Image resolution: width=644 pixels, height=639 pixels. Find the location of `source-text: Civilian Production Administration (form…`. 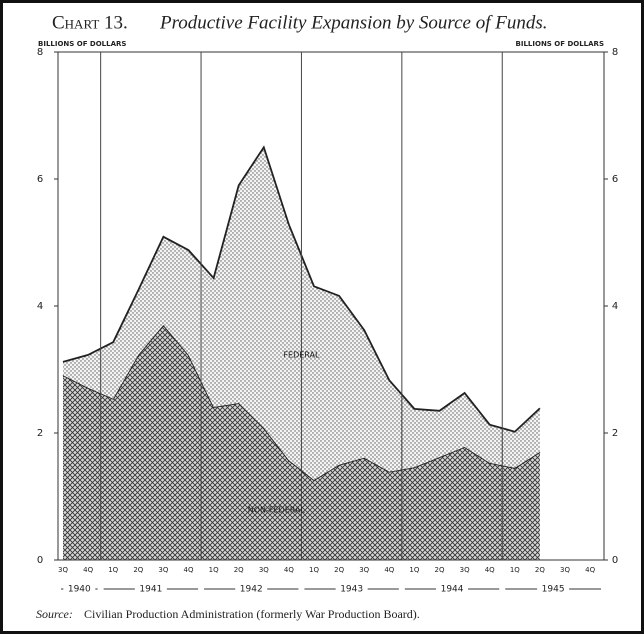

source-text: Civilian Production Administration (form… is located at coordinates (252, 614).